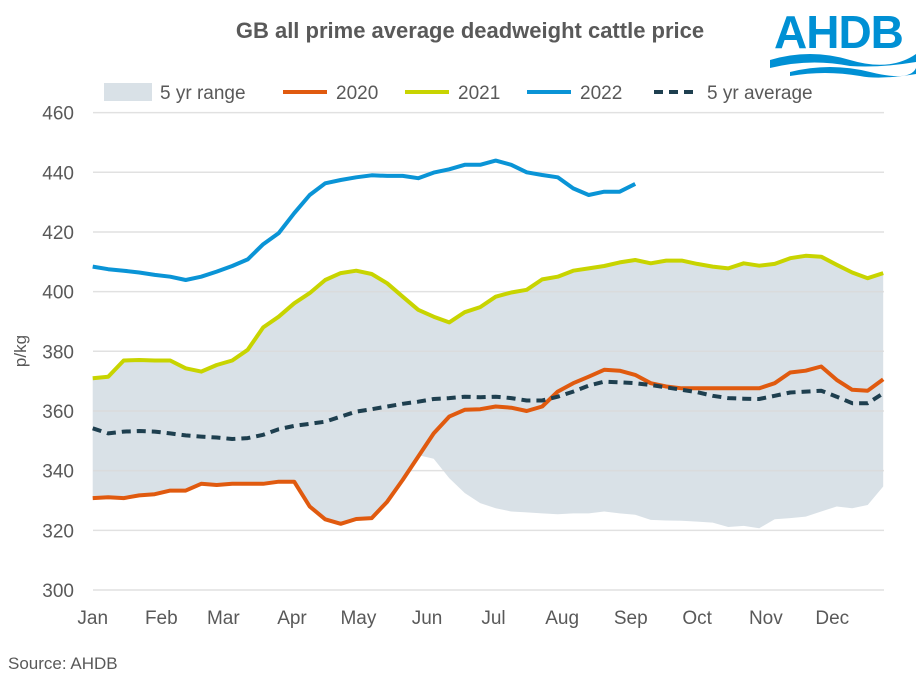  What do you see at coordinates (364, 220) in the screenshot?
I see `series-line-2022` at bounding box center [364, 220].